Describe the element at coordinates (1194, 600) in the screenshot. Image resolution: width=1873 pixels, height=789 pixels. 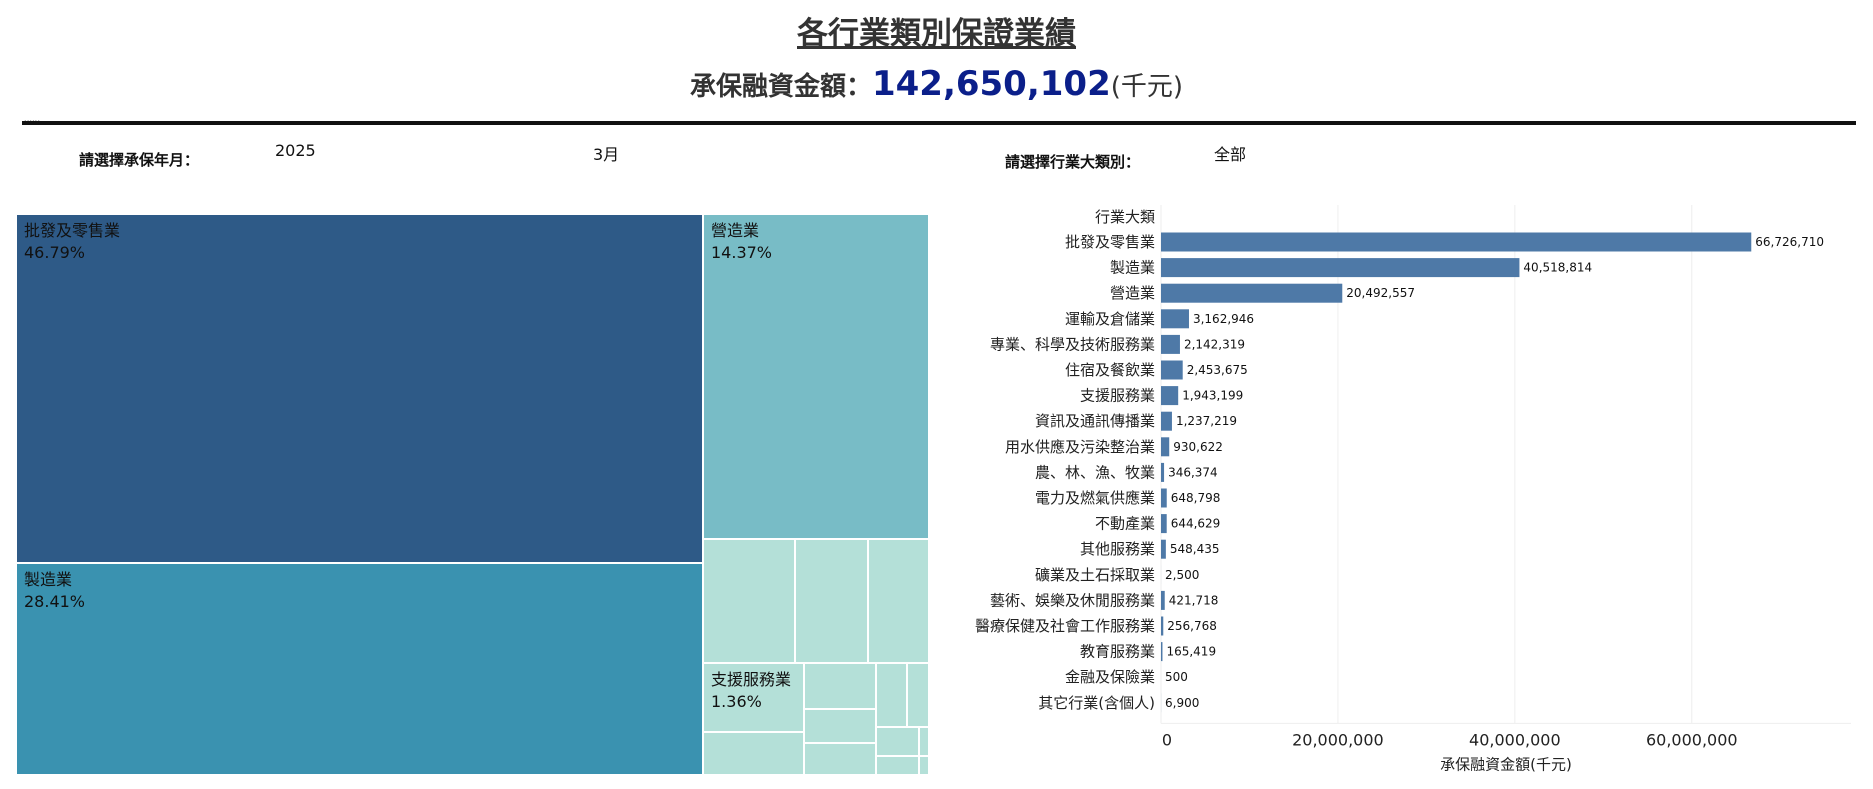
I see `bar-value-label: 421,718` at that location.